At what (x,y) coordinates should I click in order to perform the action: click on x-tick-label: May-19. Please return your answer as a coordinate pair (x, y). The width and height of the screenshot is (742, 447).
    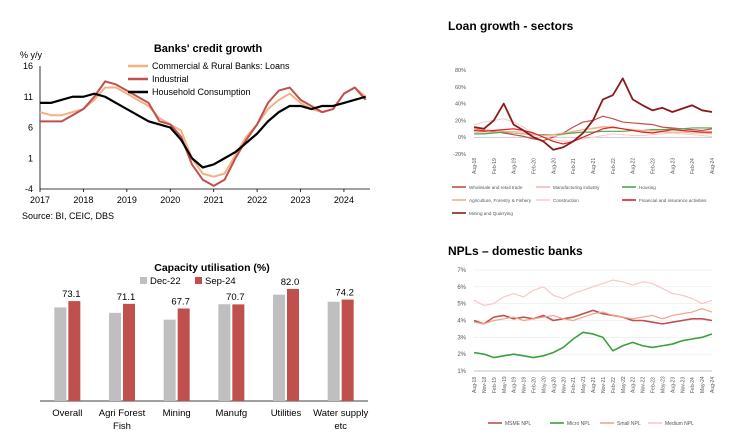
    Looking at the image, I should click on (505, 384).